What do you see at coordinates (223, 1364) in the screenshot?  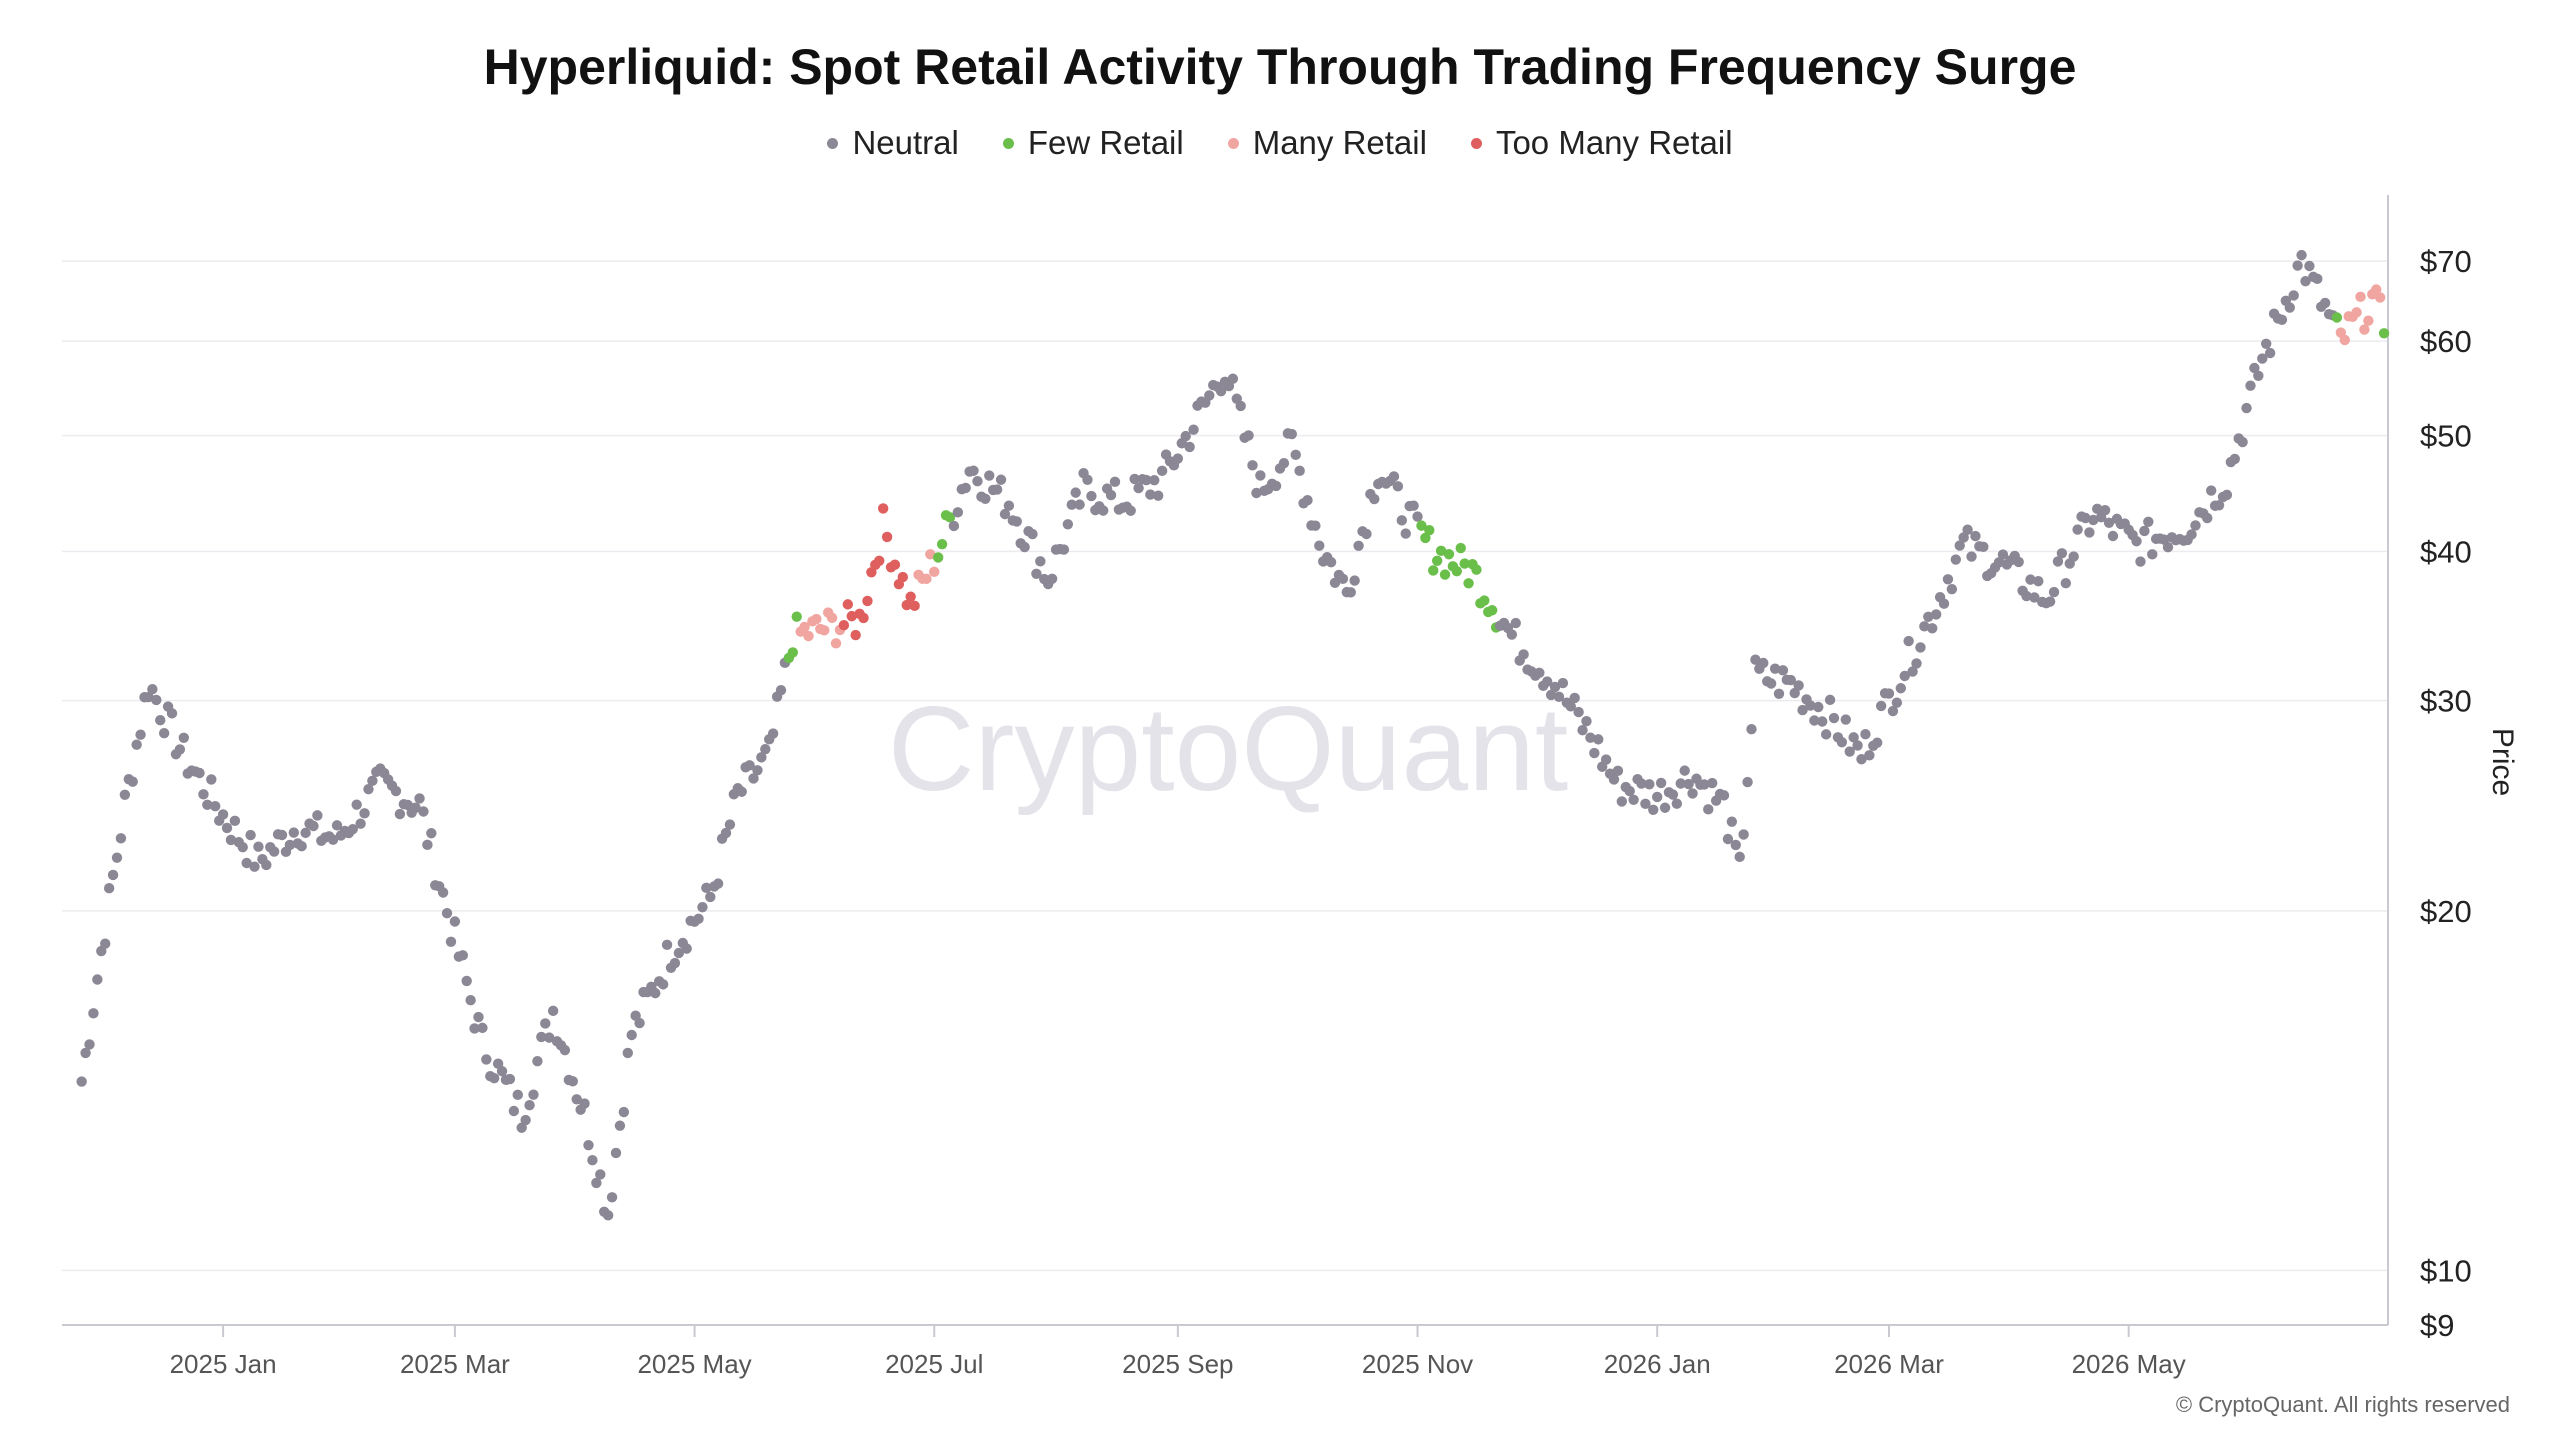 I see `x-tick-label: 2025 Jan` at bounding box center [223, 1364].